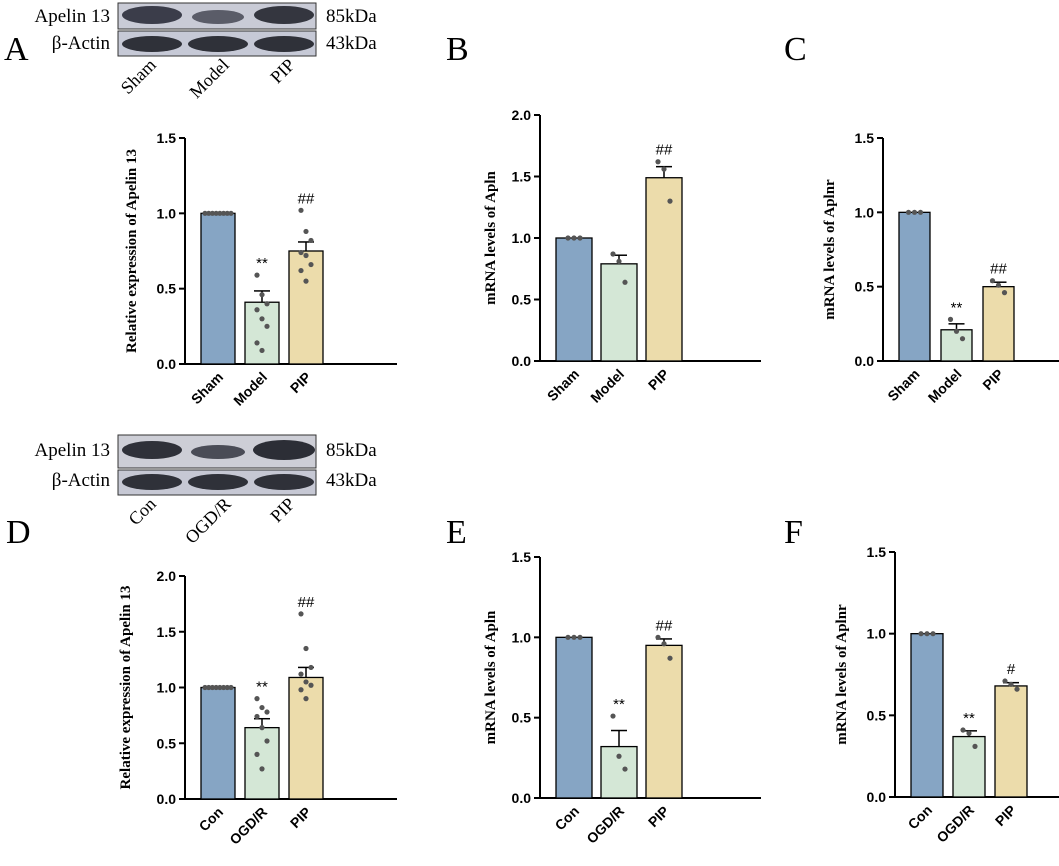 The height and width of the screenshot is (866, 1059). What do you see at coordinates (351, 16) in the screenshot?
I see `blot1-row1-size: 85kDa` at bounding box center [351, 16].